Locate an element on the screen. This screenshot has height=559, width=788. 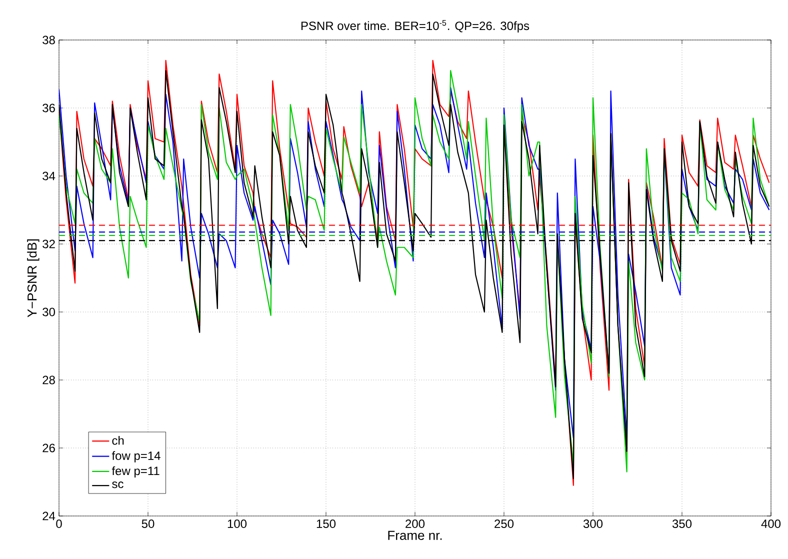
legend-label: fow p=14 is located at coordinates (136, 456).